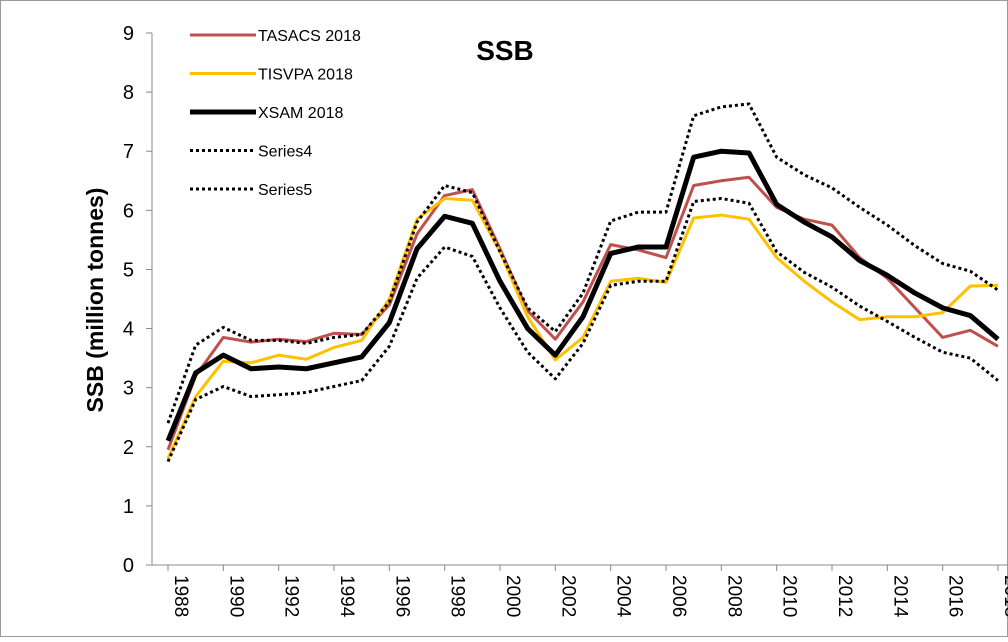  Describe the element at coordinates (623, 596) in the screenshot. I see `x-tick-label: 2004` at that location.